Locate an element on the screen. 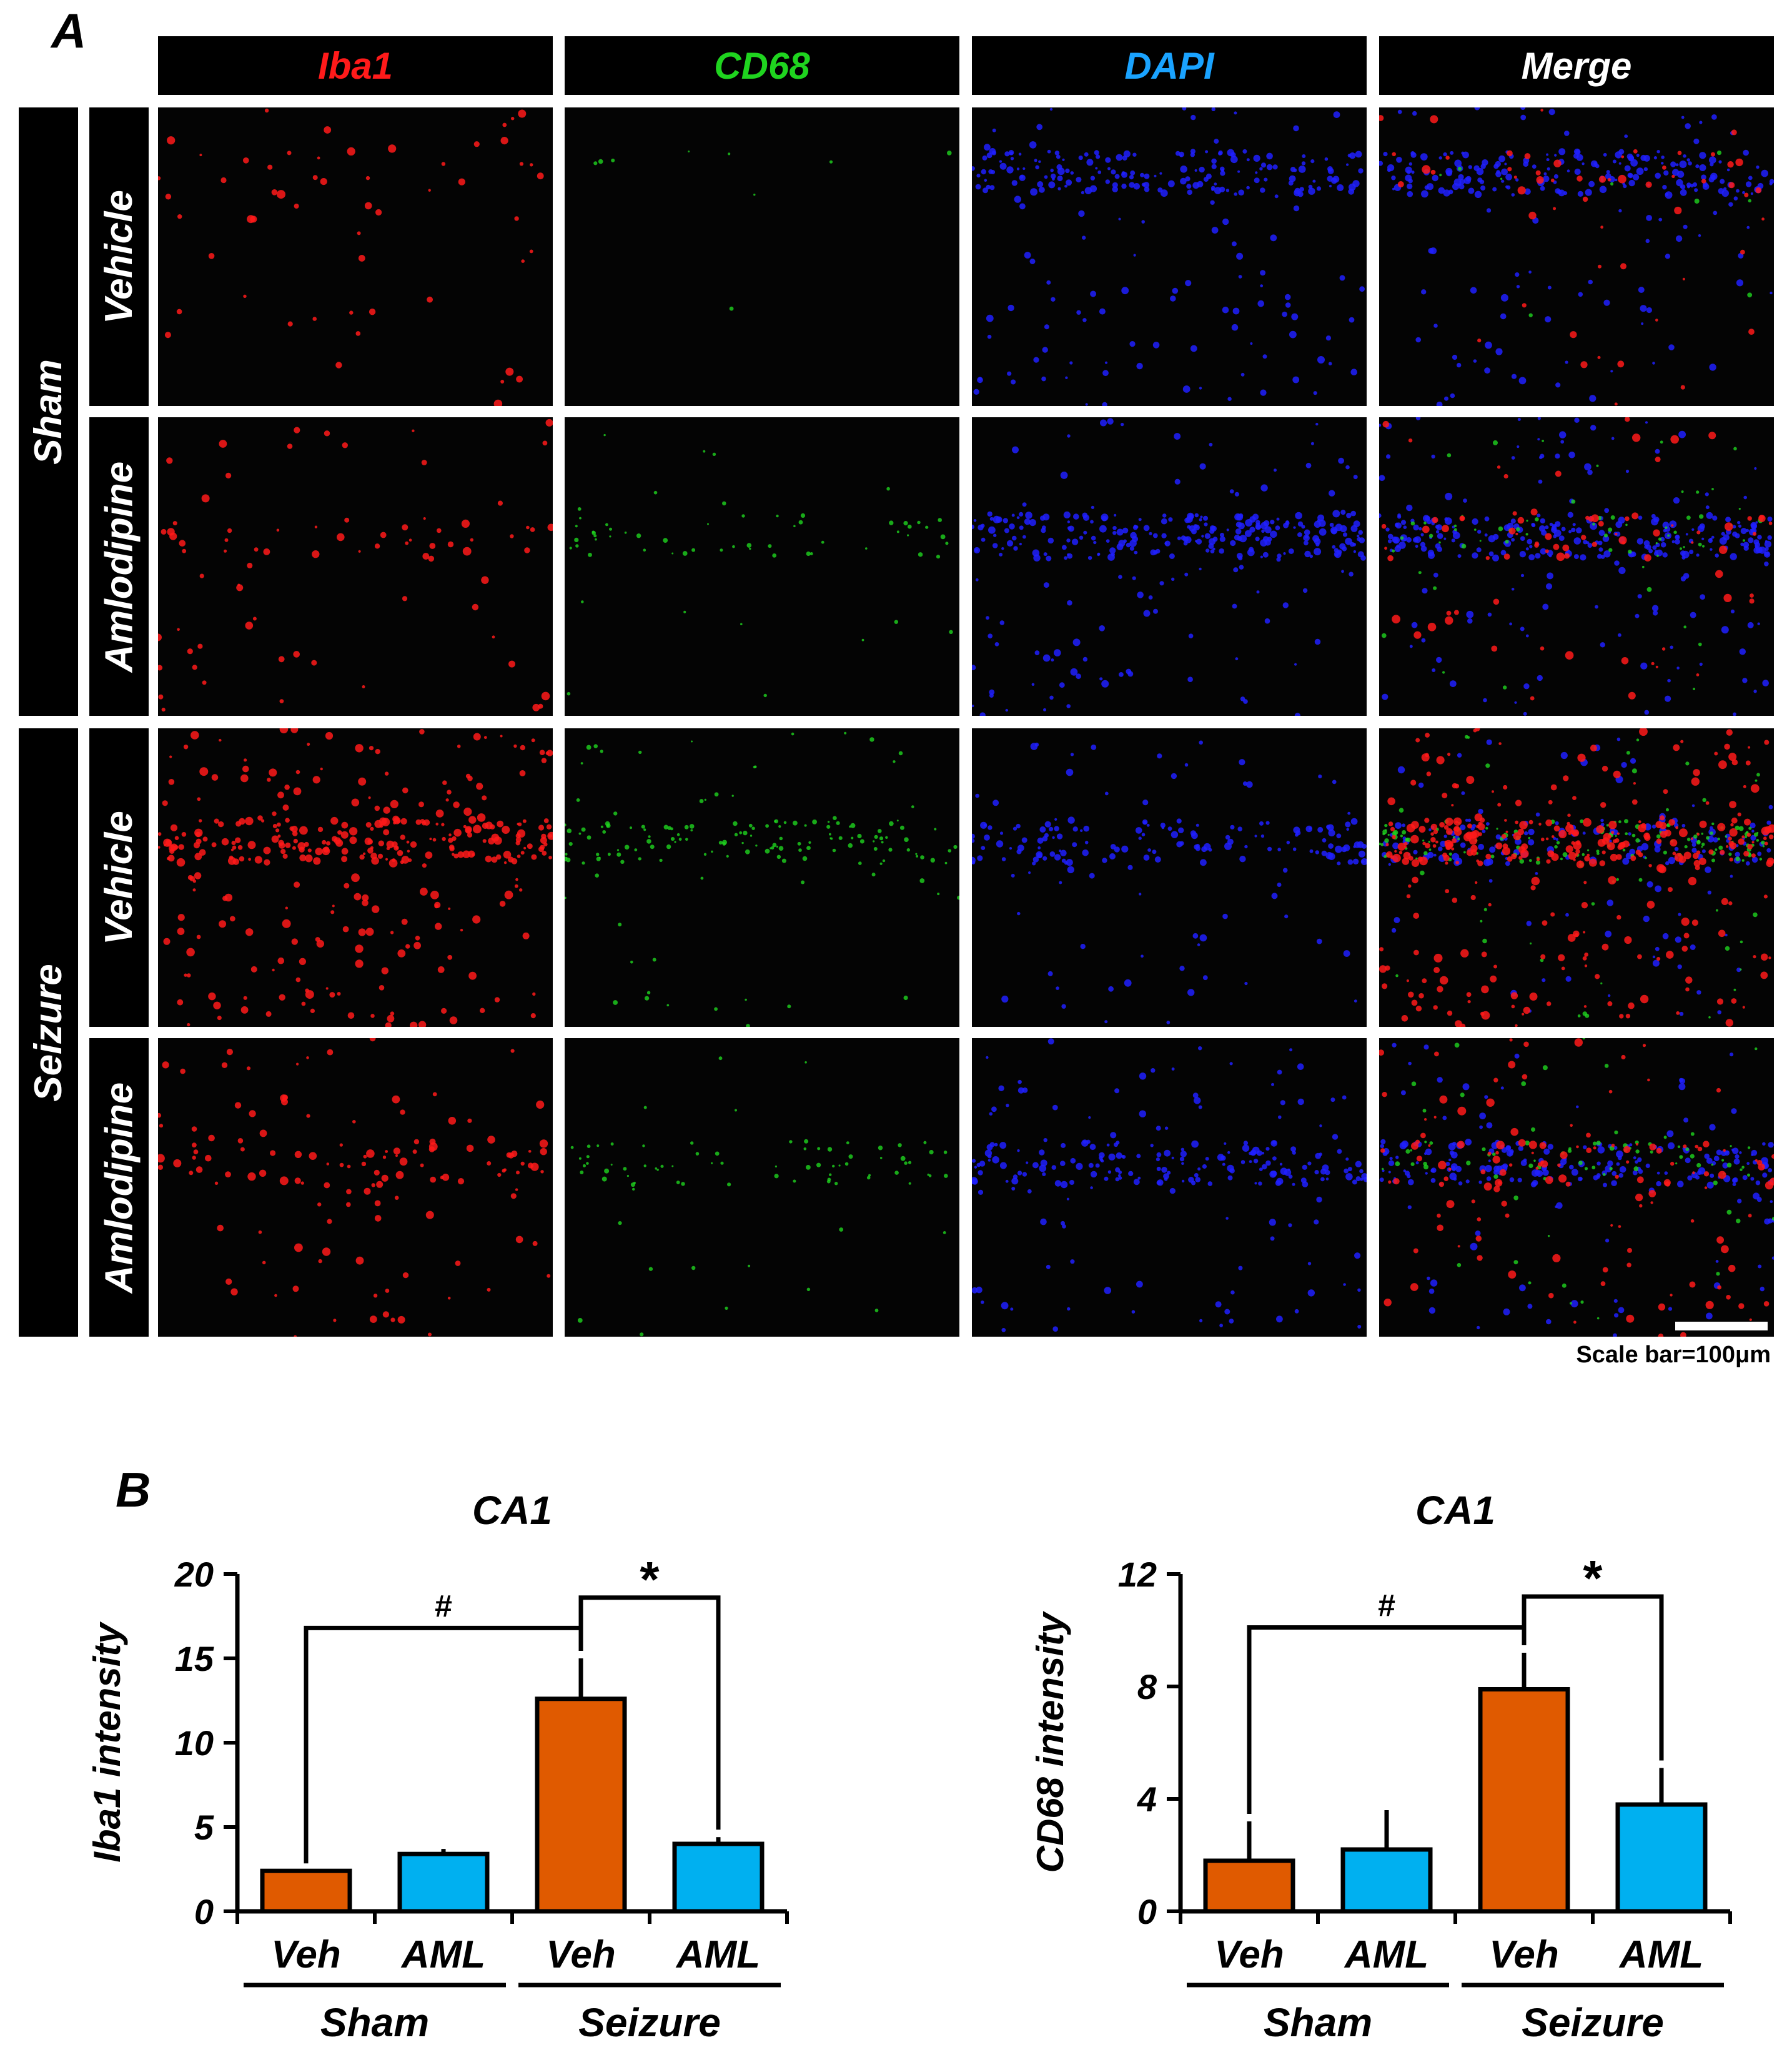 This screenshot has width=1792, height=2050. y-axis-label: CD68 intensity is located at coordinates (1050, 1742).